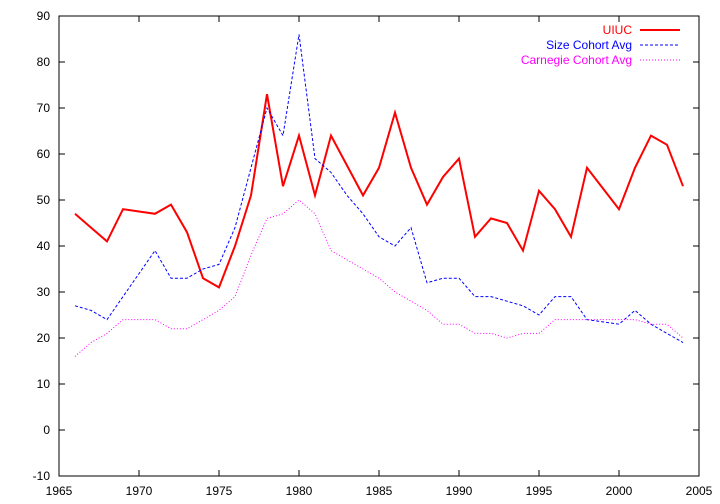 The image size is (720, 504). Describe the element at coordinates (44, 154) in the screenshot. I see `y-tick-label: 60` at that location.